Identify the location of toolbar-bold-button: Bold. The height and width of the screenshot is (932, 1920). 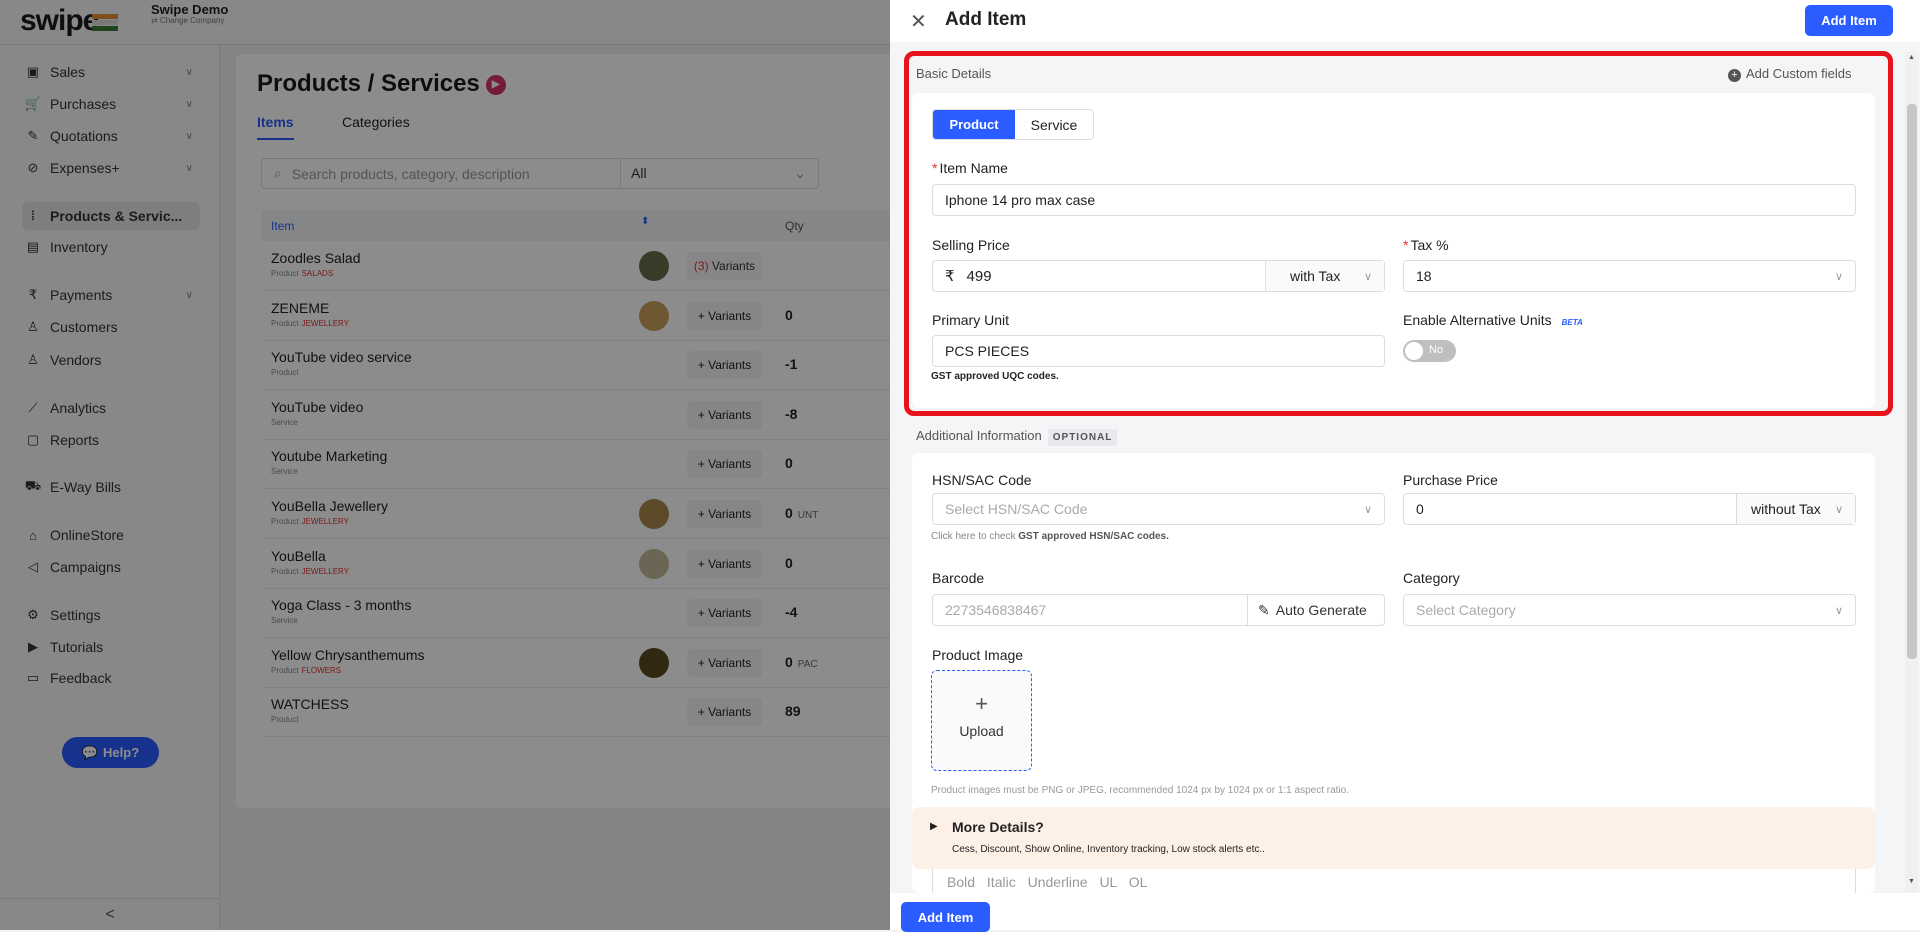
(961, 882).